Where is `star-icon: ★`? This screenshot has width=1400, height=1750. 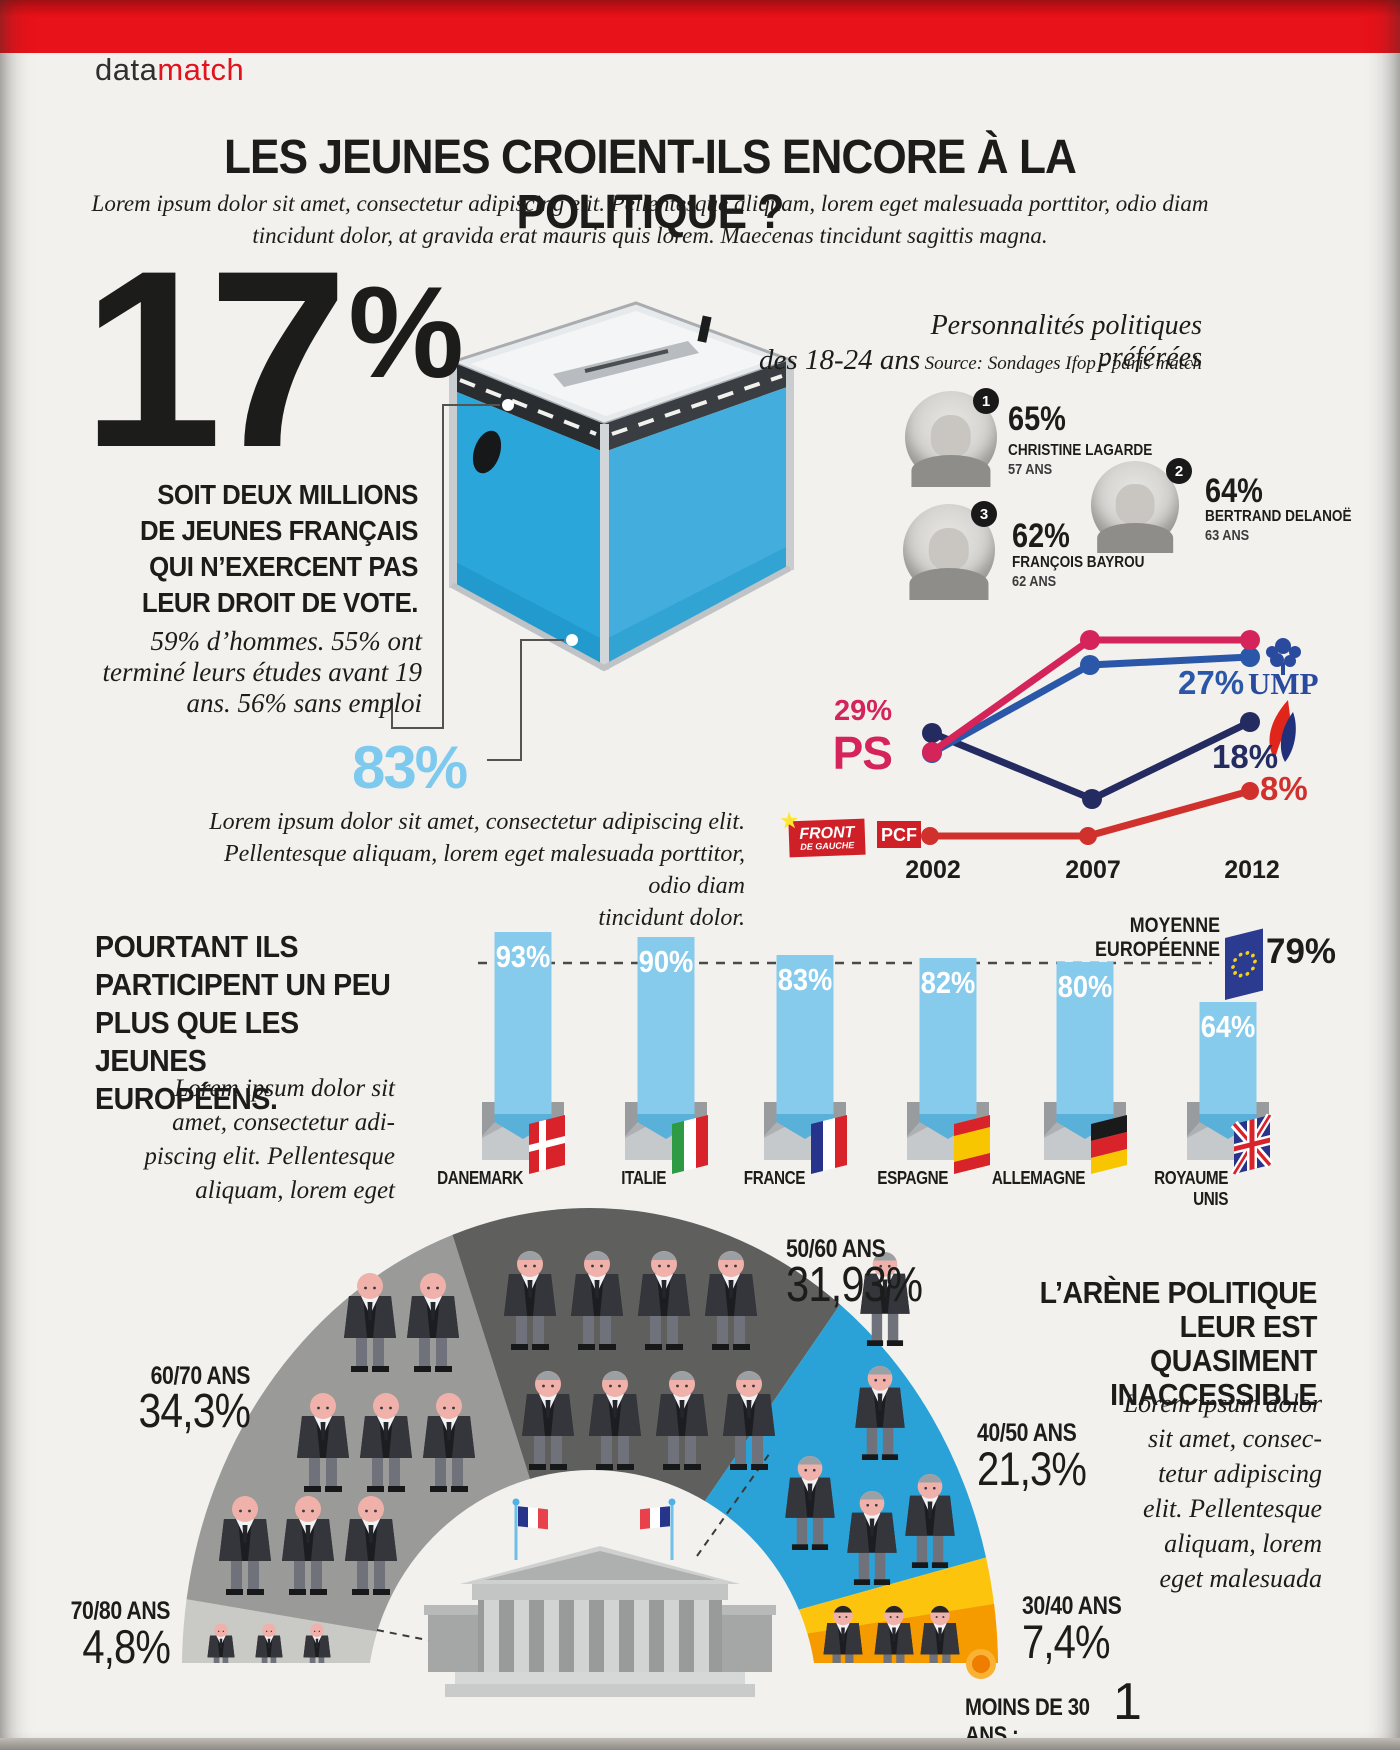 star-icon: ★ is located at coordinates (789, 821).